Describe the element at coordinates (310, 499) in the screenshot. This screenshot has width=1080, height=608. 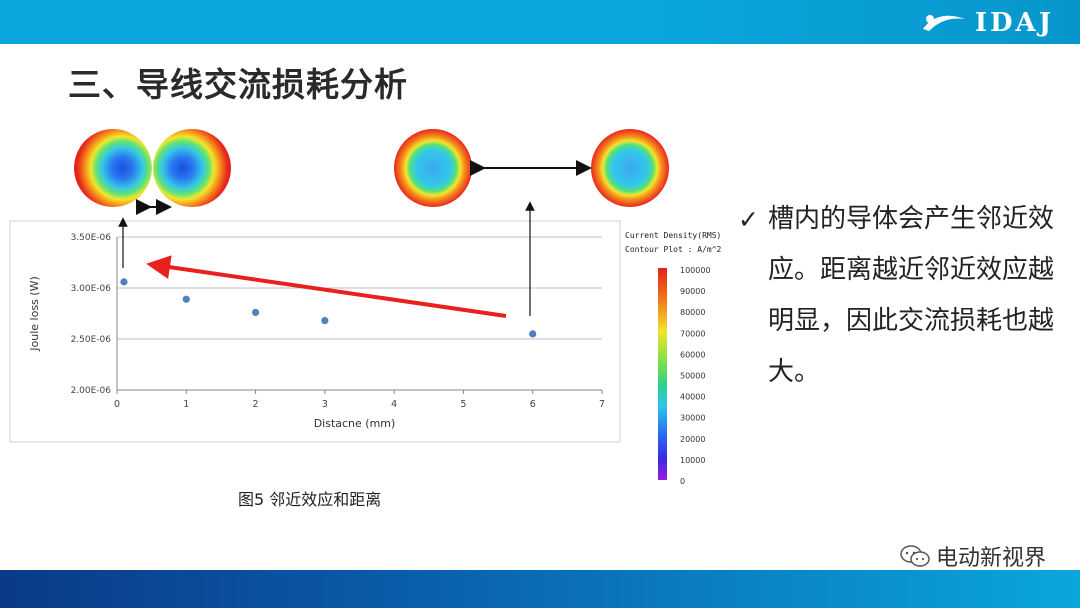
I see `figure-caption: 图5 邻近效应和距离` at that location.